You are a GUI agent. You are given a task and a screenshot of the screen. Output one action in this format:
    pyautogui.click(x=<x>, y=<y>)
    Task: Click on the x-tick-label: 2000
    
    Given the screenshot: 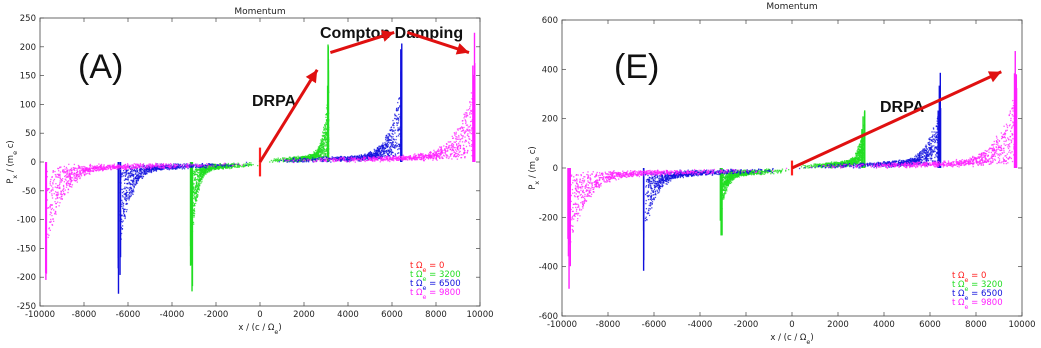 What is the action you would take?
    pyautogui.click(x=838, y=325)
    